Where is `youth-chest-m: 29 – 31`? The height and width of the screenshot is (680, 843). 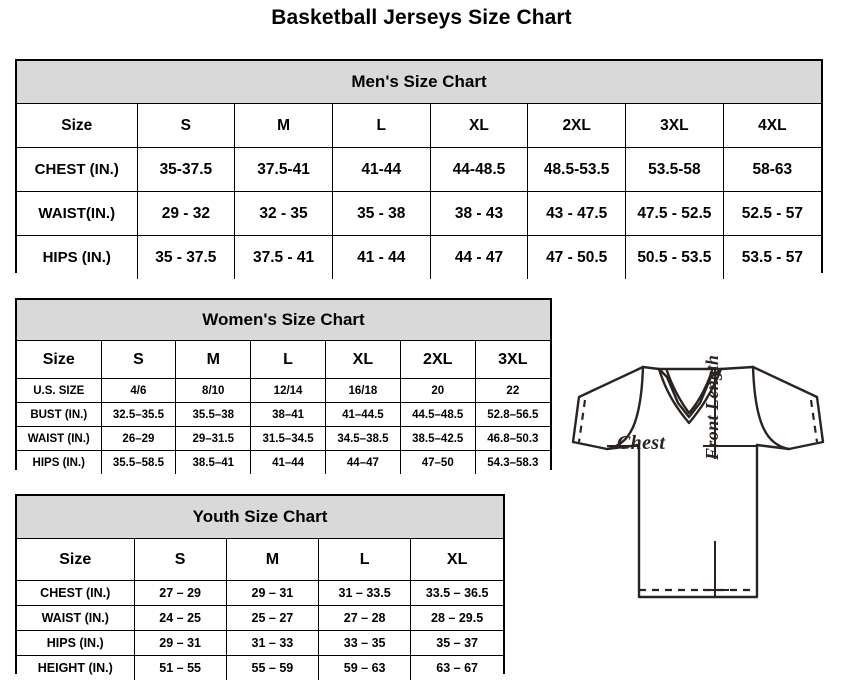 youth-chest-m: 29 – 31 is located at coordinates (272, 593).